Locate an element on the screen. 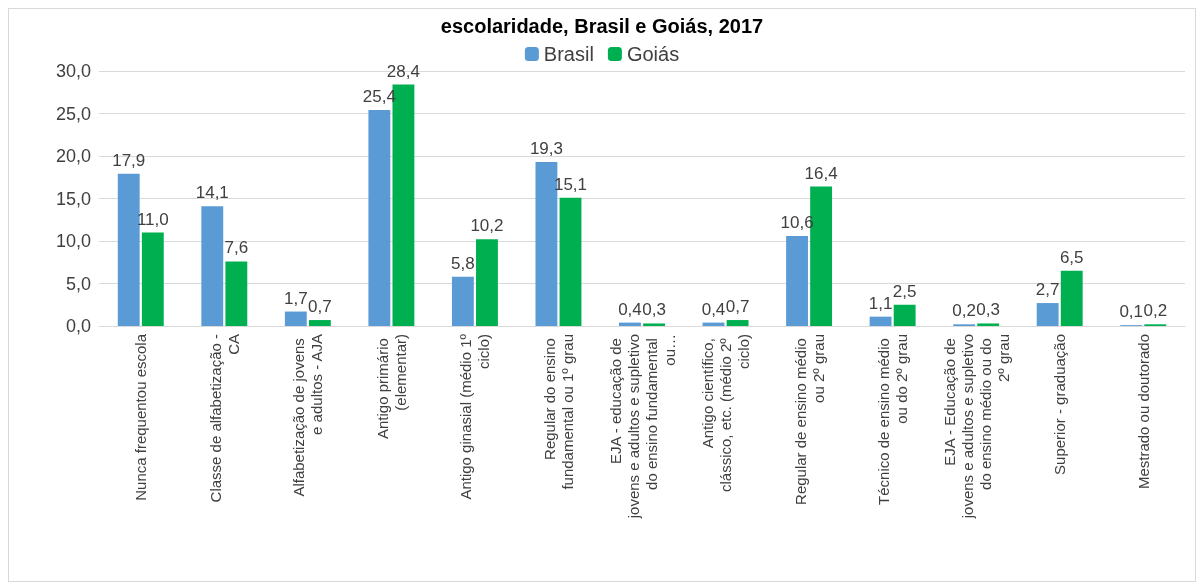  data-label: 1,1 is located at coordinates (880, 303).